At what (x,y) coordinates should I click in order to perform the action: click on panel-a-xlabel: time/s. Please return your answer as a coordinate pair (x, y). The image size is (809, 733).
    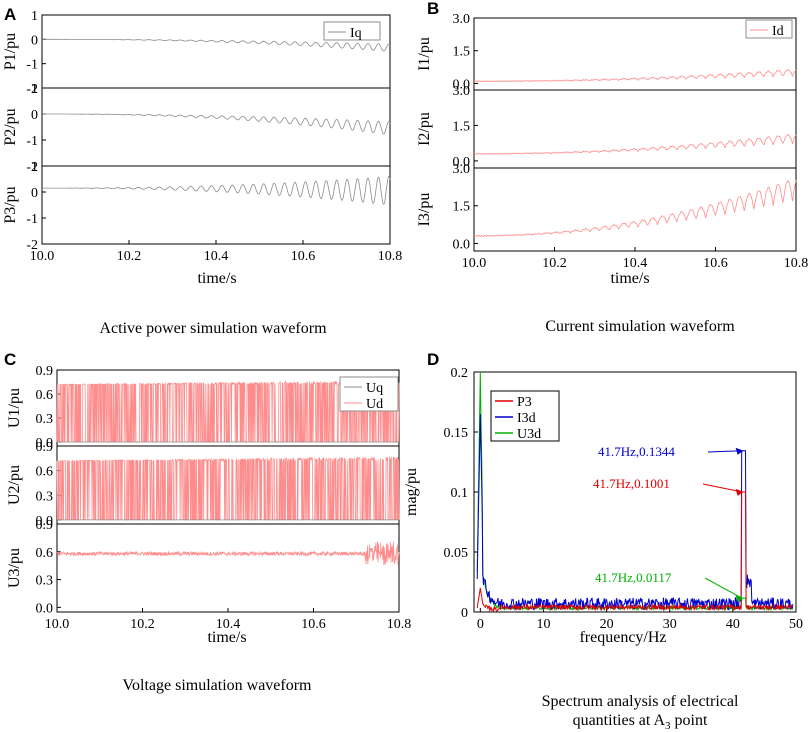
    Looking at the image, I should click on (216, 278).